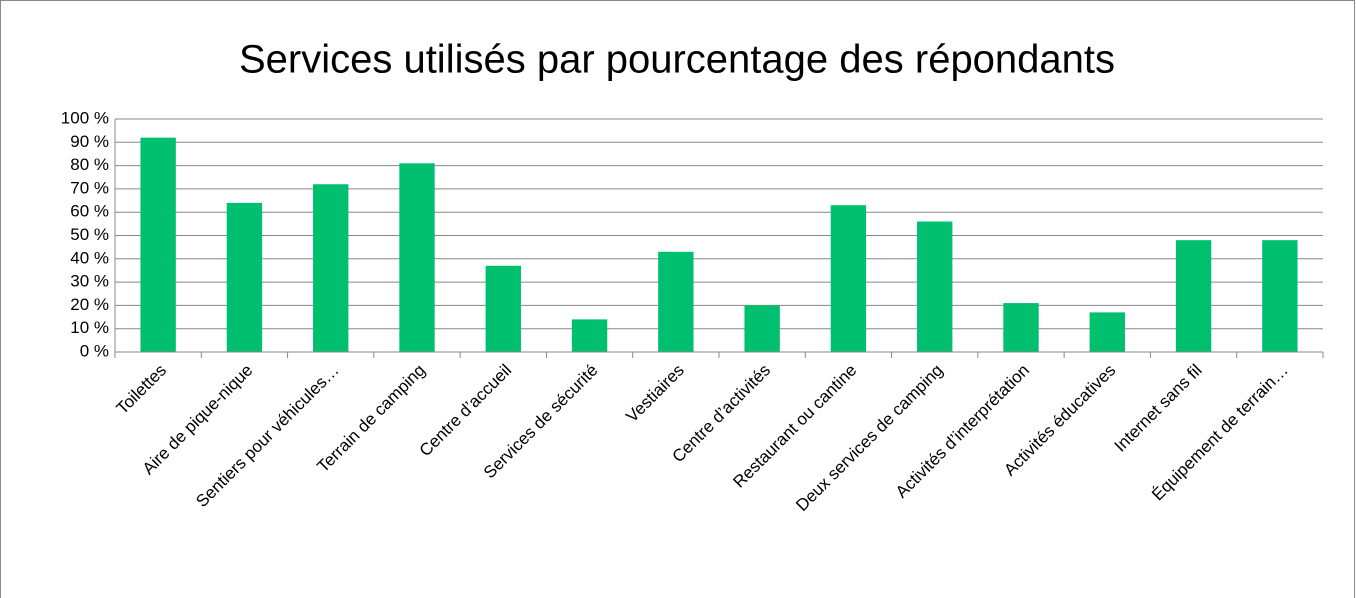 The width and height of the screenshot is (1356, 598). I want to click on y-tick-label: 70 %, so click(89, 187).